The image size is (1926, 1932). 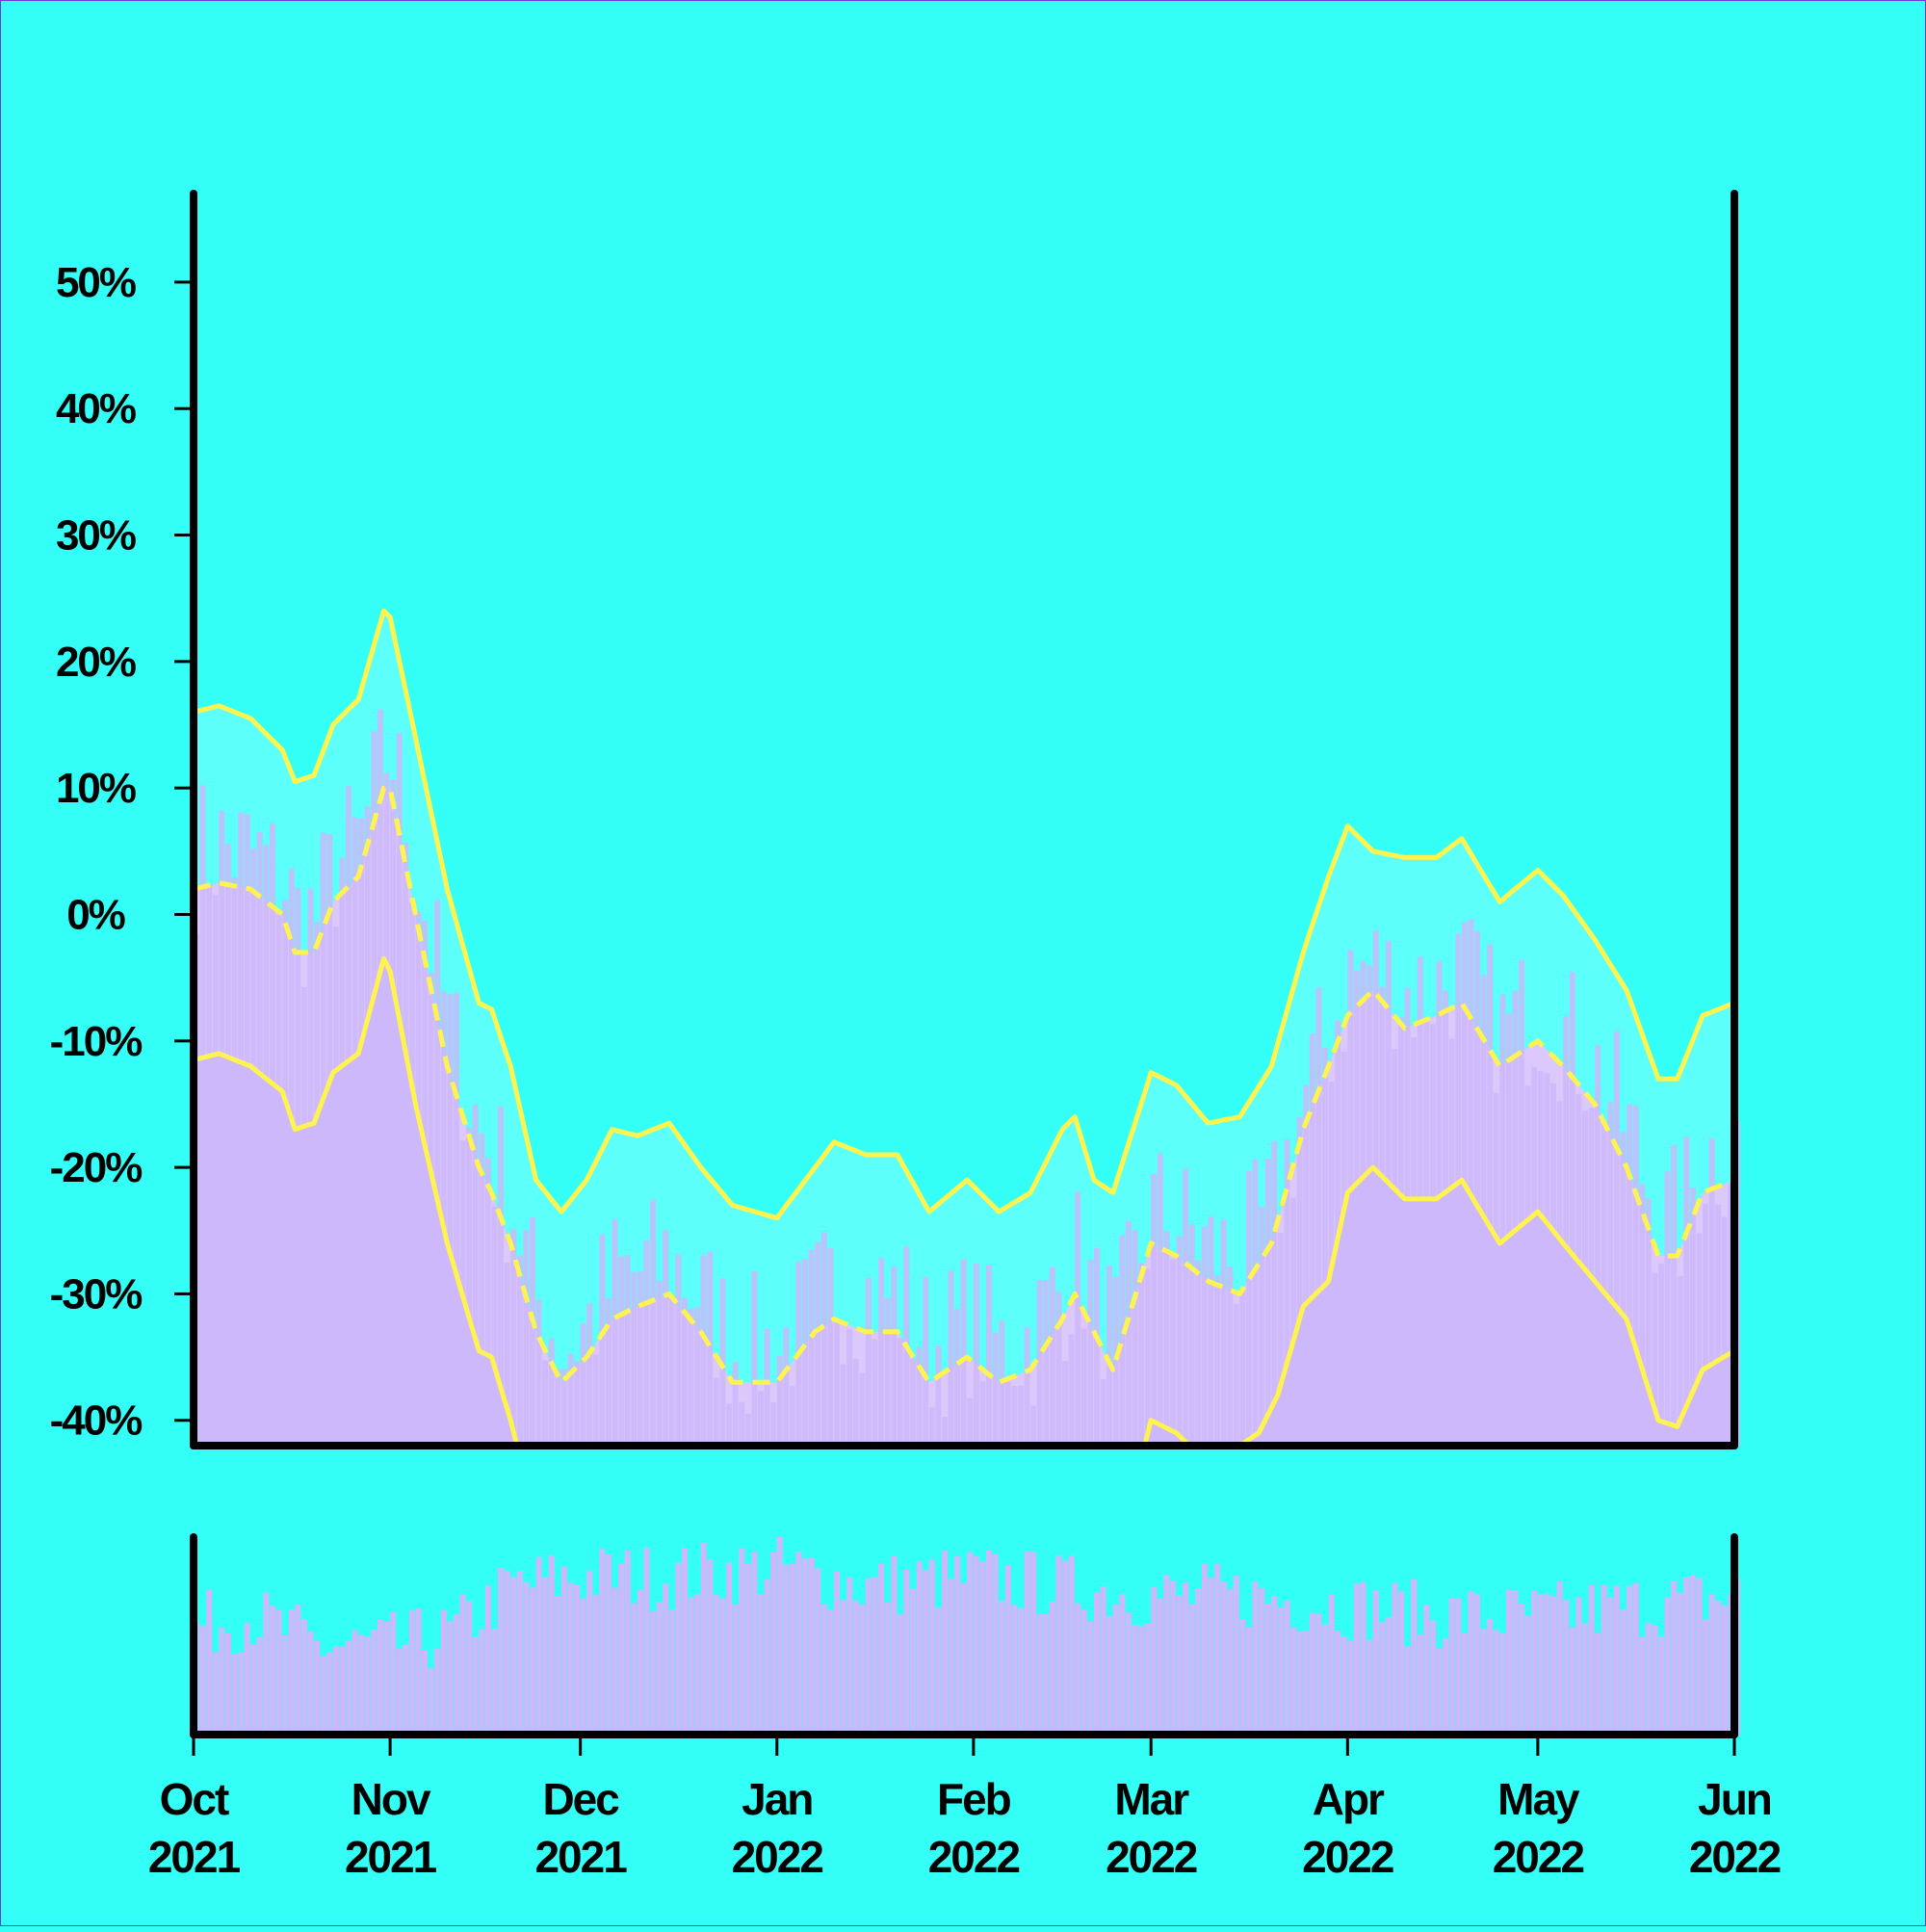 I want to click on x-tick-year: 2021, so click(x=194, y=1857).